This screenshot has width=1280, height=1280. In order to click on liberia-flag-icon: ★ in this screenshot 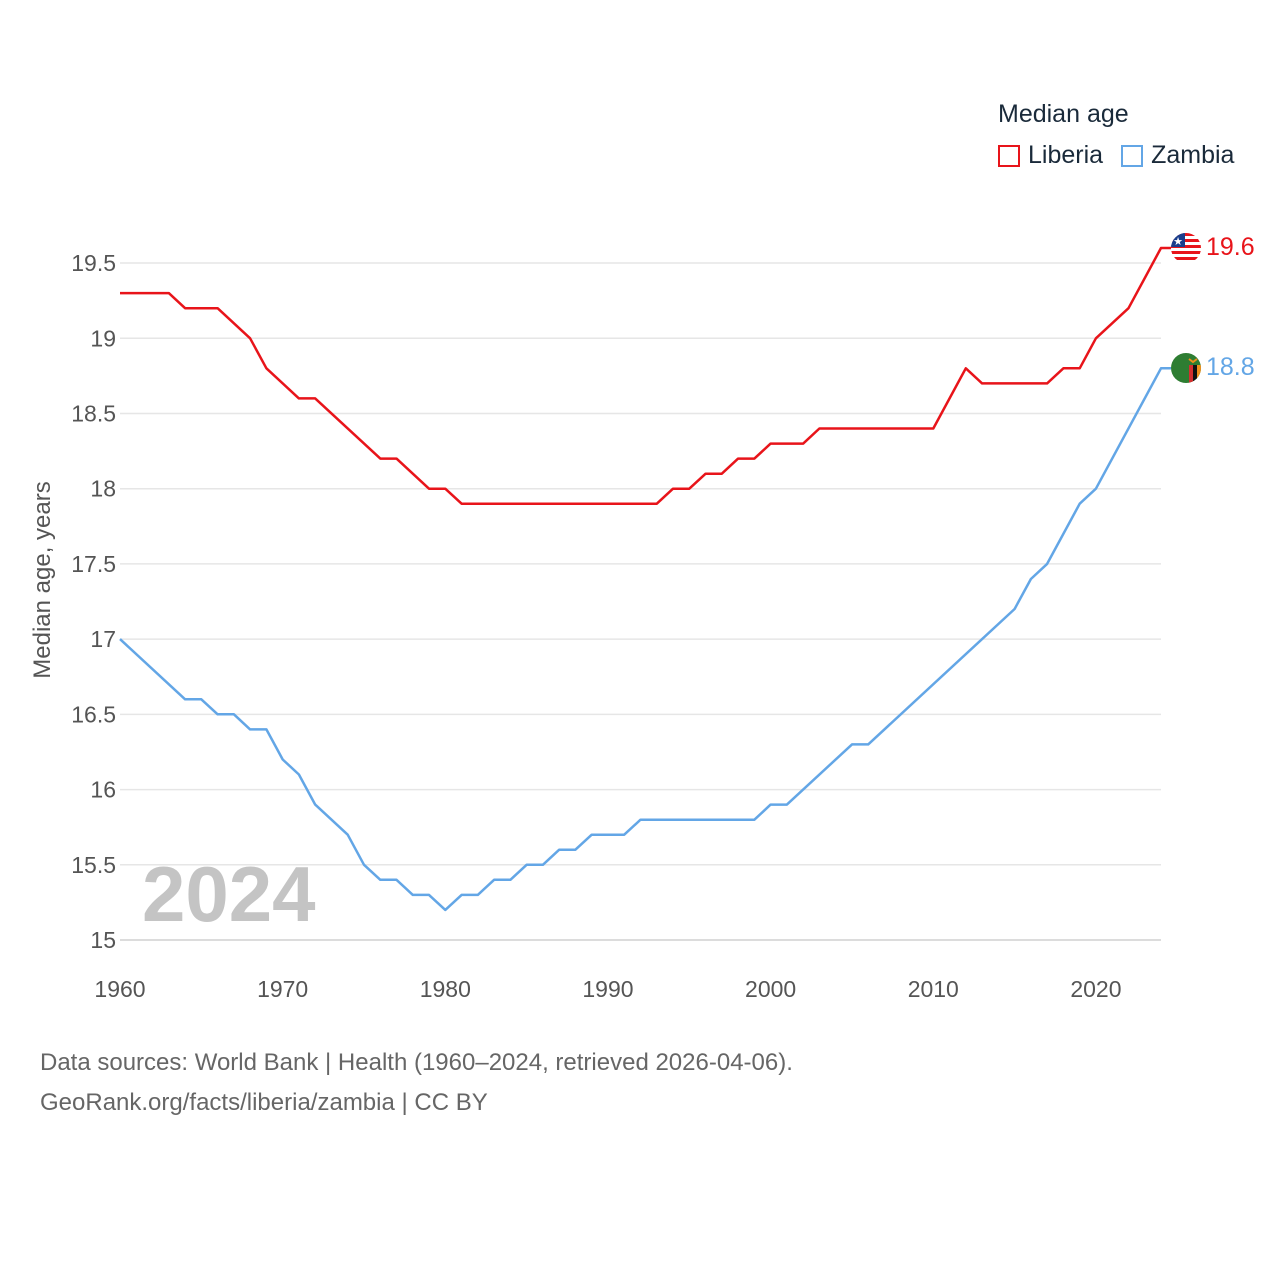, I will do `click(1186, 248)`.